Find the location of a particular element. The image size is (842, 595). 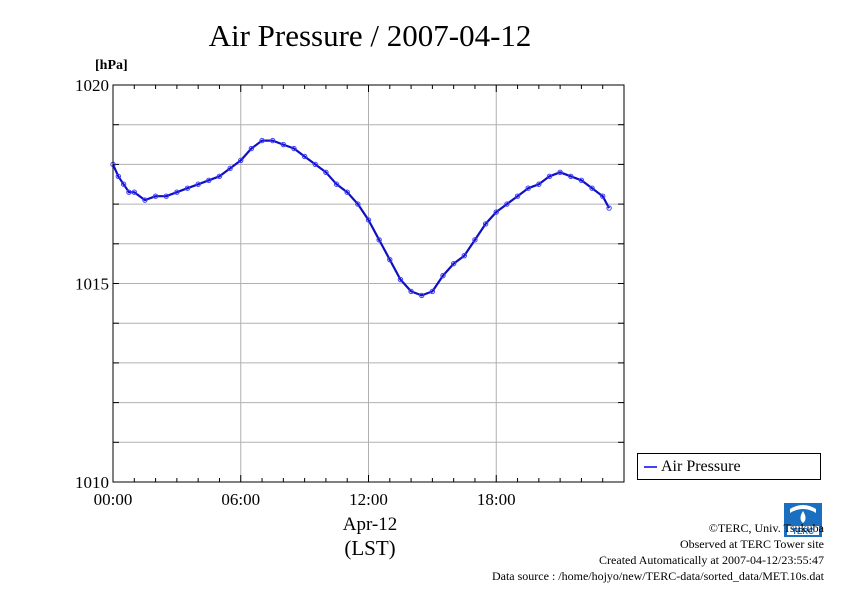

site-line: Observed at TERC Tower site is located at coordinates (751, 544).